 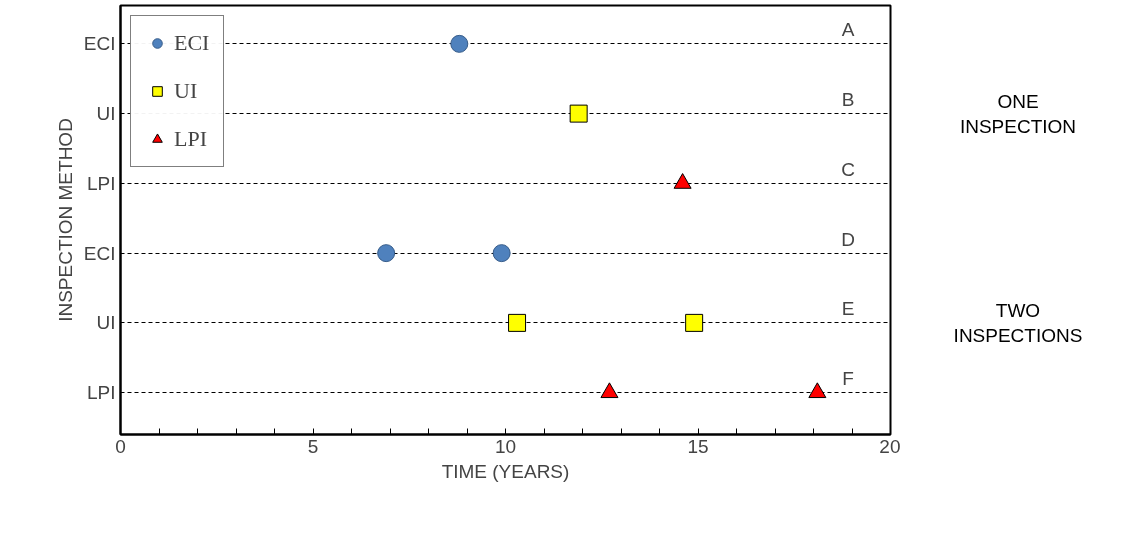 I want to click on text: TWO INSPECTIONS, so click(x=1018, y=322).